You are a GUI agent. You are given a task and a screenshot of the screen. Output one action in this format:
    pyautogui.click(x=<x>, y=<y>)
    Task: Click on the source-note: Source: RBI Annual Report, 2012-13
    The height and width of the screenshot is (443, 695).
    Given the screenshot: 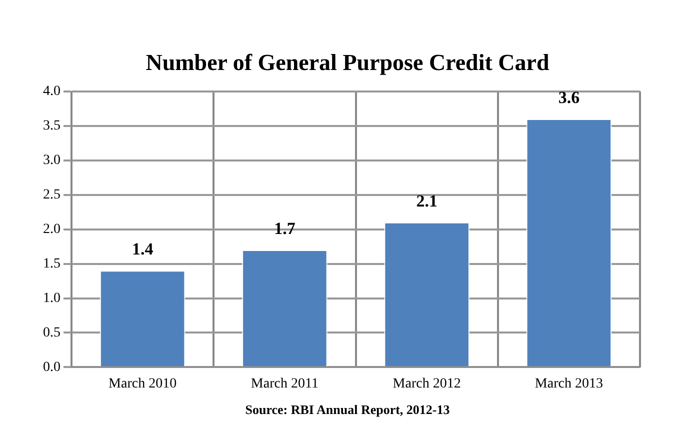 What is the action you would take?
    pyautogui.click(x=347, y=410)
    